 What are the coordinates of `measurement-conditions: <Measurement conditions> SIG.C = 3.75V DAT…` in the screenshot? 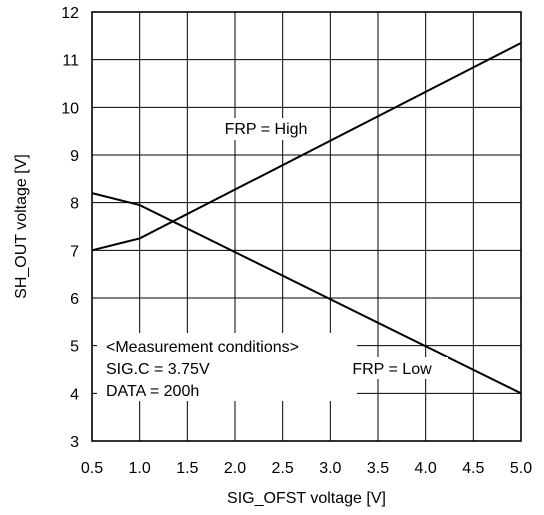 It's located at (202, 369).